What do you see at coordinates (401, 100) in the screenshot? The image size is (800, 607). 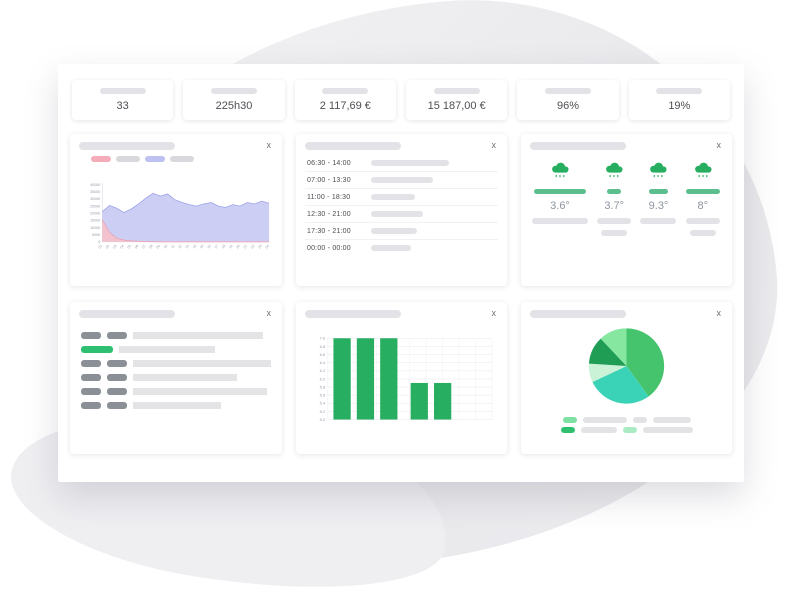 I see `kpi-row: 33 225h30 2 117,69 € 15 187,00 € 96% 19%` at bounding box center [401, 100].